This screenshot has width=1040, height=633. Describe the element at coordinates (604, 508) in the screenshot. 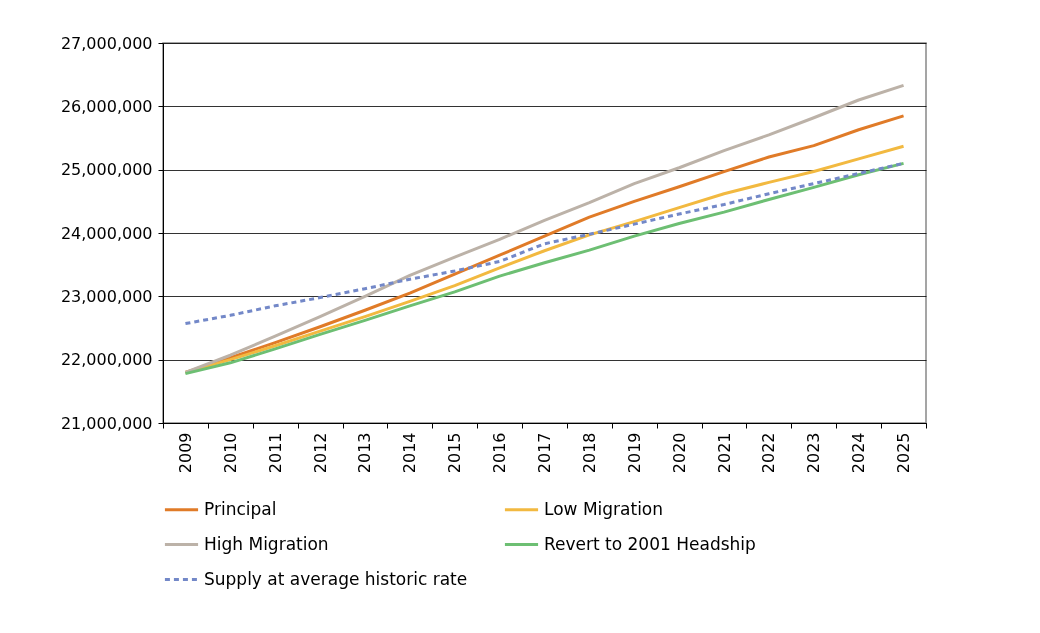

I see `legend-label: Low Migration` at that location.